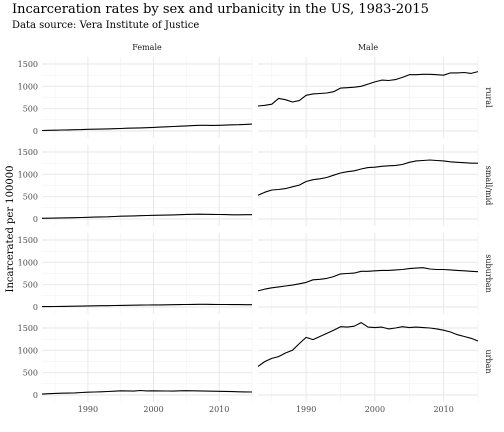 This screenshot has height=432, width=504. Describe the element at coordinates (106, 25) in the screenshot. I see `chart-subtitle: Data source: Vera Institute of Justice` at that location.